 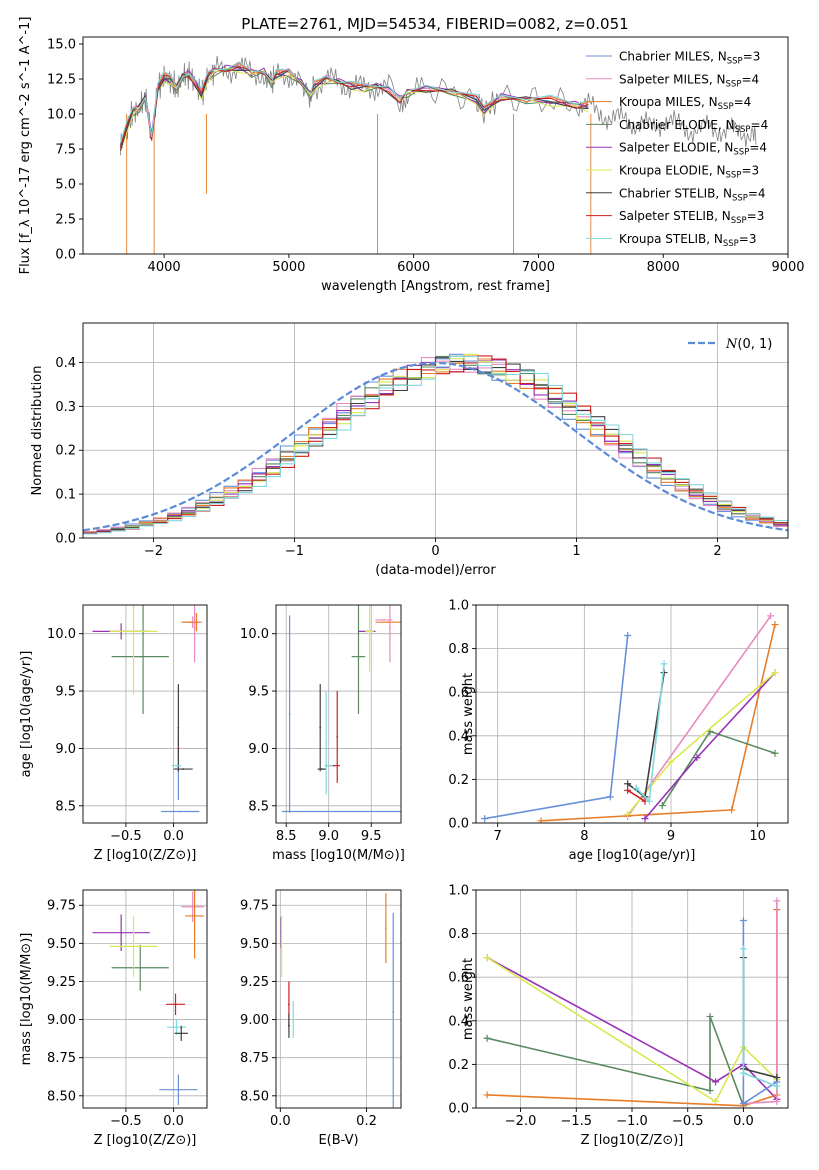 I want to click on y-tick-label: 1.0, so click(x=458, y=891).